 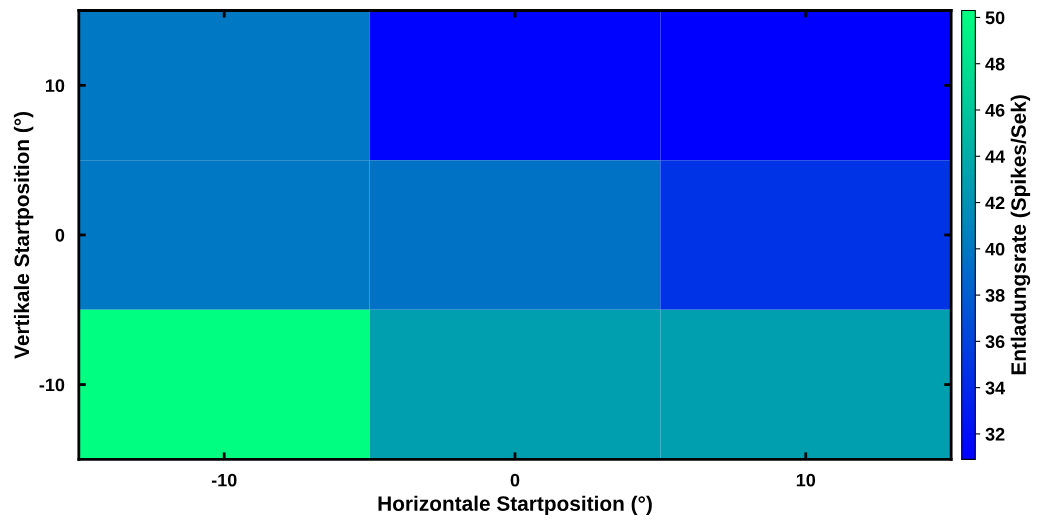 What do you see at coordinates (995, 156) in the screenshot?
I see `color-bar-label: 44` at bounding box center [995, 156].